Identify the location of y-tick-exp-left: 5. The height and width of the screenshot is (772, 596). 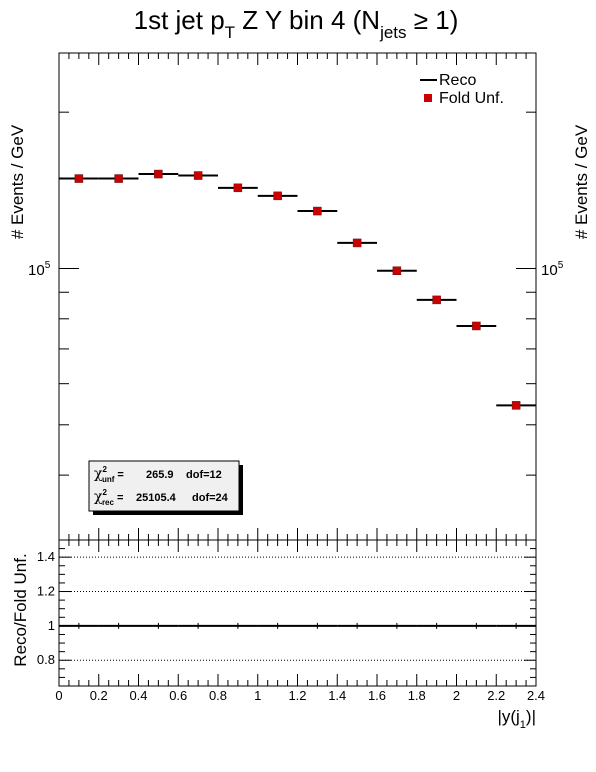
(48, 265).